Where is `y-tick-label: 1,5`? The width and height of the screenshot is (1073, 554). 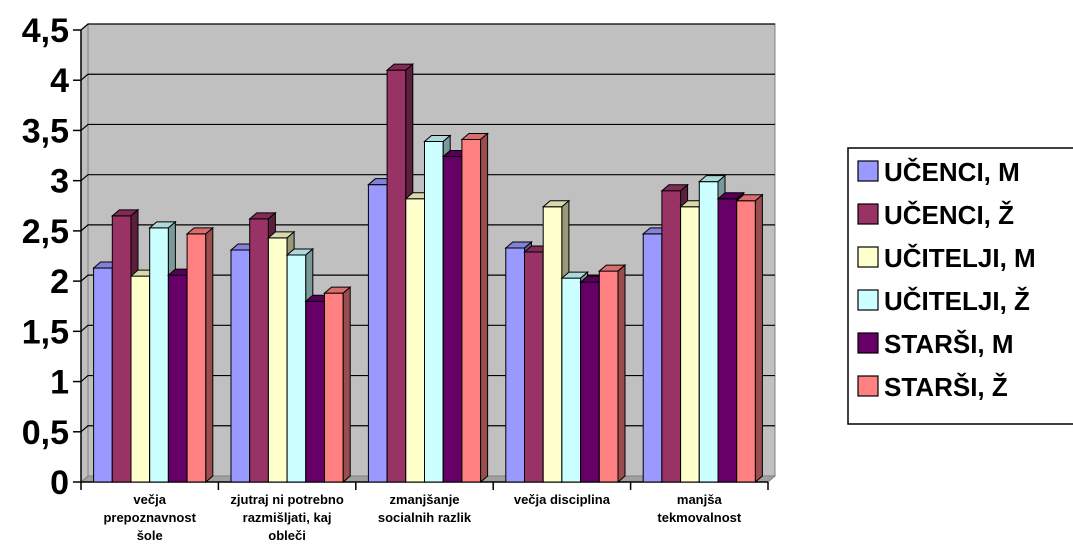
y-tick-label: 1,5 is located at coordinates (45, 332).